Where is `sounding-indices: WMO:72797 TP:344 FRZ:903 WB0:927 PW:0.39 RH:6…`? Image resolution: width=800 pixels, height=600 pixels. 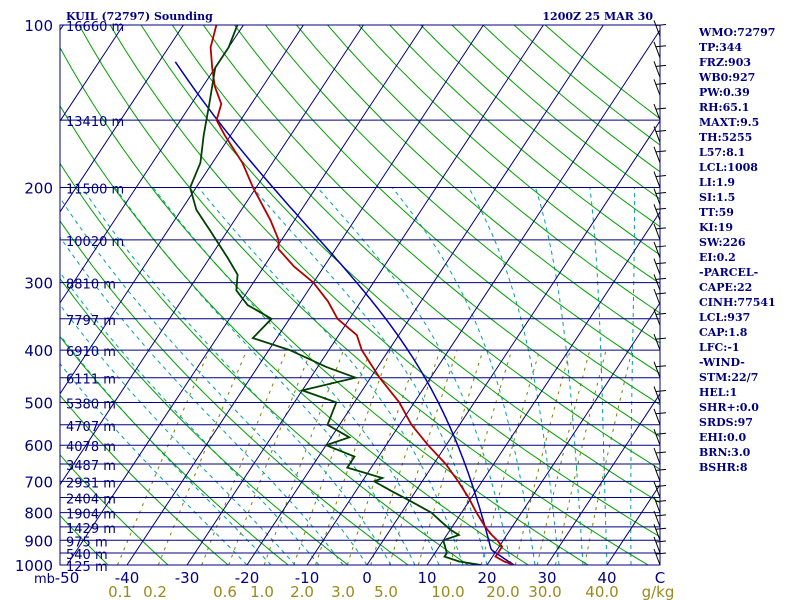
sounding-indices: WMO:72797 TP:344 FRZ:903 WB0:927 PW:0.39 RH:6… is located at coordinates (737, 250).